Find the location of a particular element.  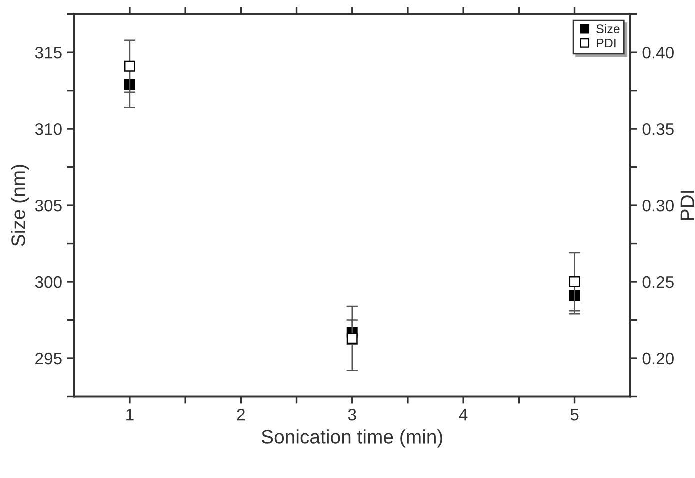

y-tick-label: 315 is located at coordinates (48, 52).